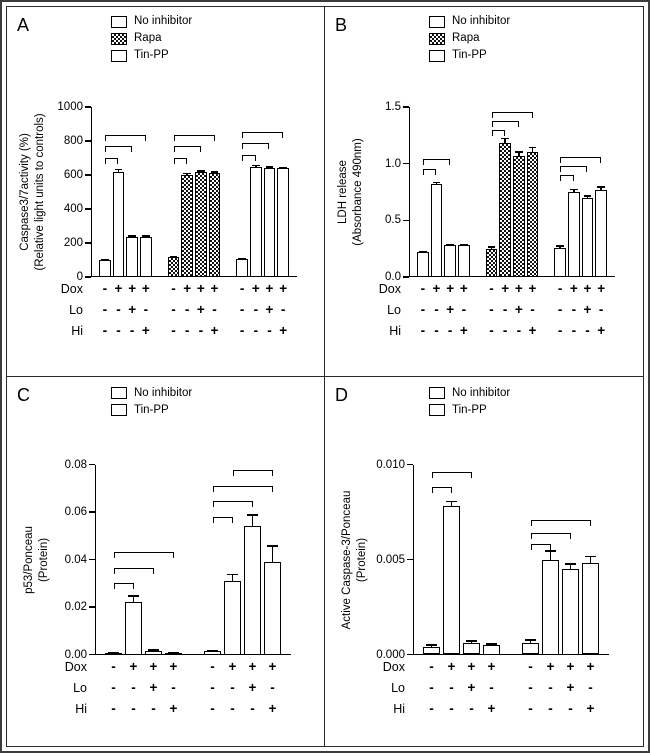 This screenshot has width=650, height=753. Describe the element at coordinates (469, 409) in the screenshot. I see `legend-label: Tin-PP` at that location.